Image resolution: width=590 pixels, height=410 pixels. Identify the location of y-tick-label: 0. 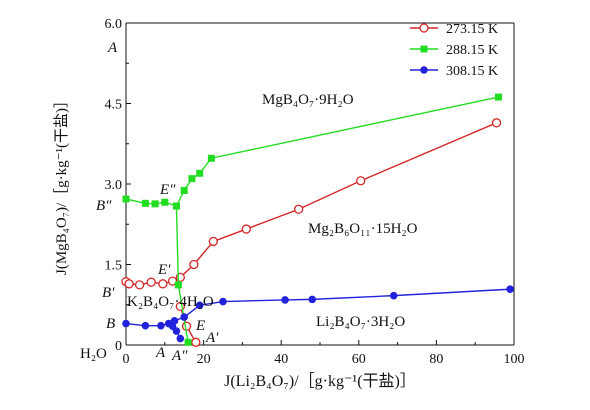
(118, 346).